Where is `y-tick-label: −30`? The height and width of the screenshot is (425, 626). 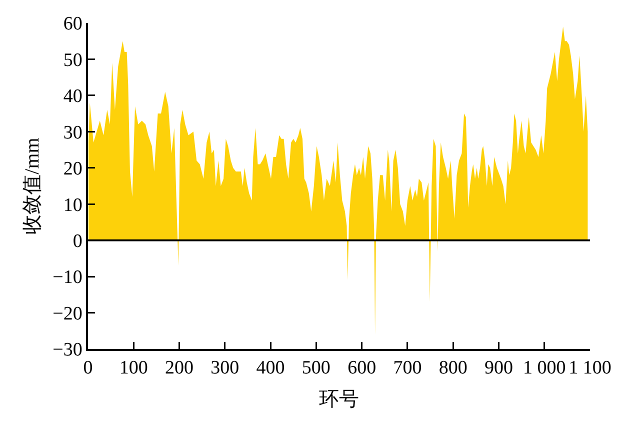
y-tick-label: −30 is located at coordinates (67, 350).